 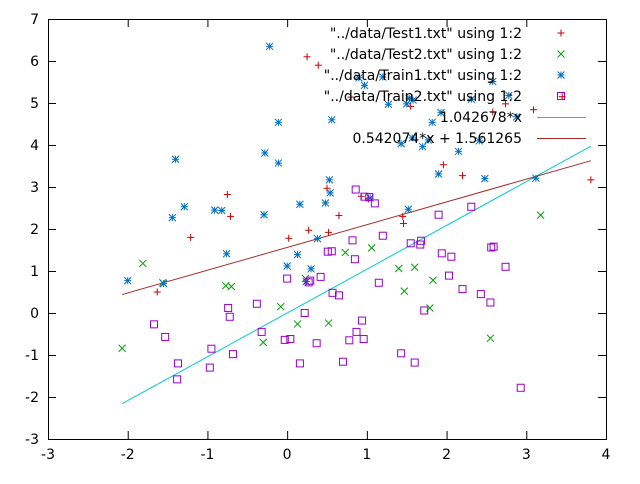 What do you see at coordinates (34, 104) in the screenshot?
I see `y-tick-label: 5` at bounding box center [34, 104].